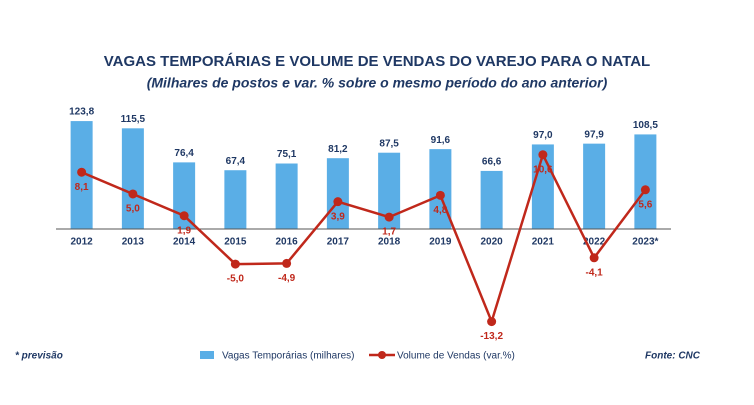  Describe the element at coordinates (440, 210) in the screenshot. I see `line-value-label: 4,8` at that location.